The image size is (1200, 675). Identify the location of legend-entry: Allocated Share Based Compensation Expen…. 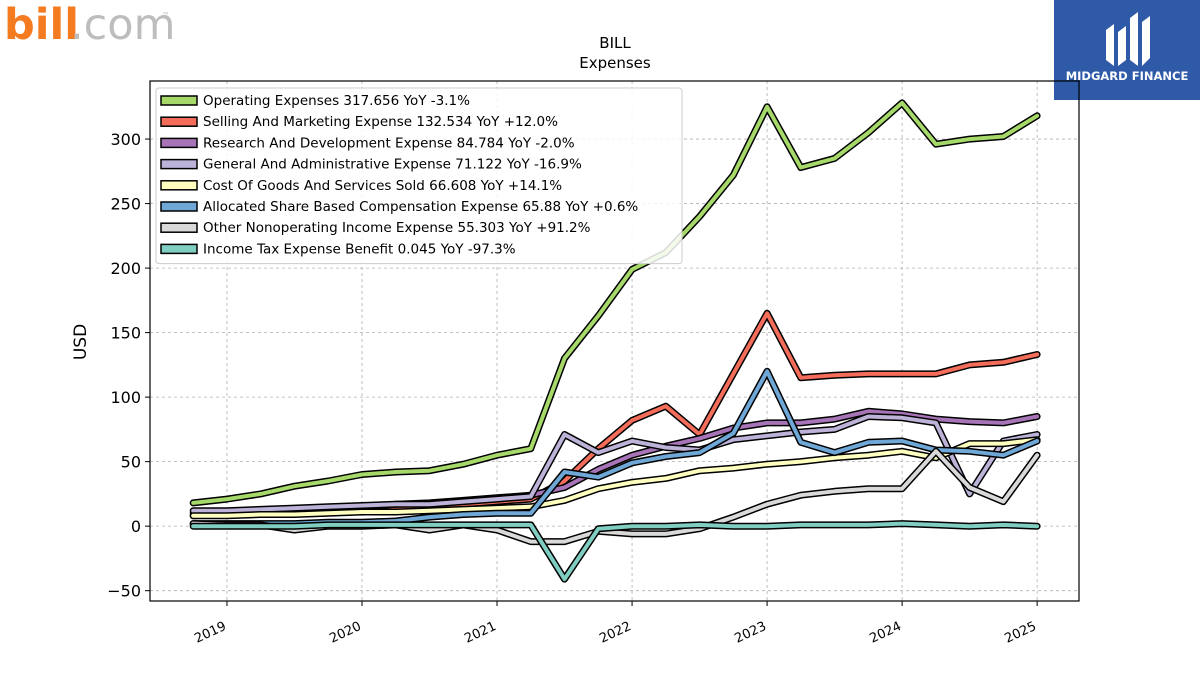
(420, 207).